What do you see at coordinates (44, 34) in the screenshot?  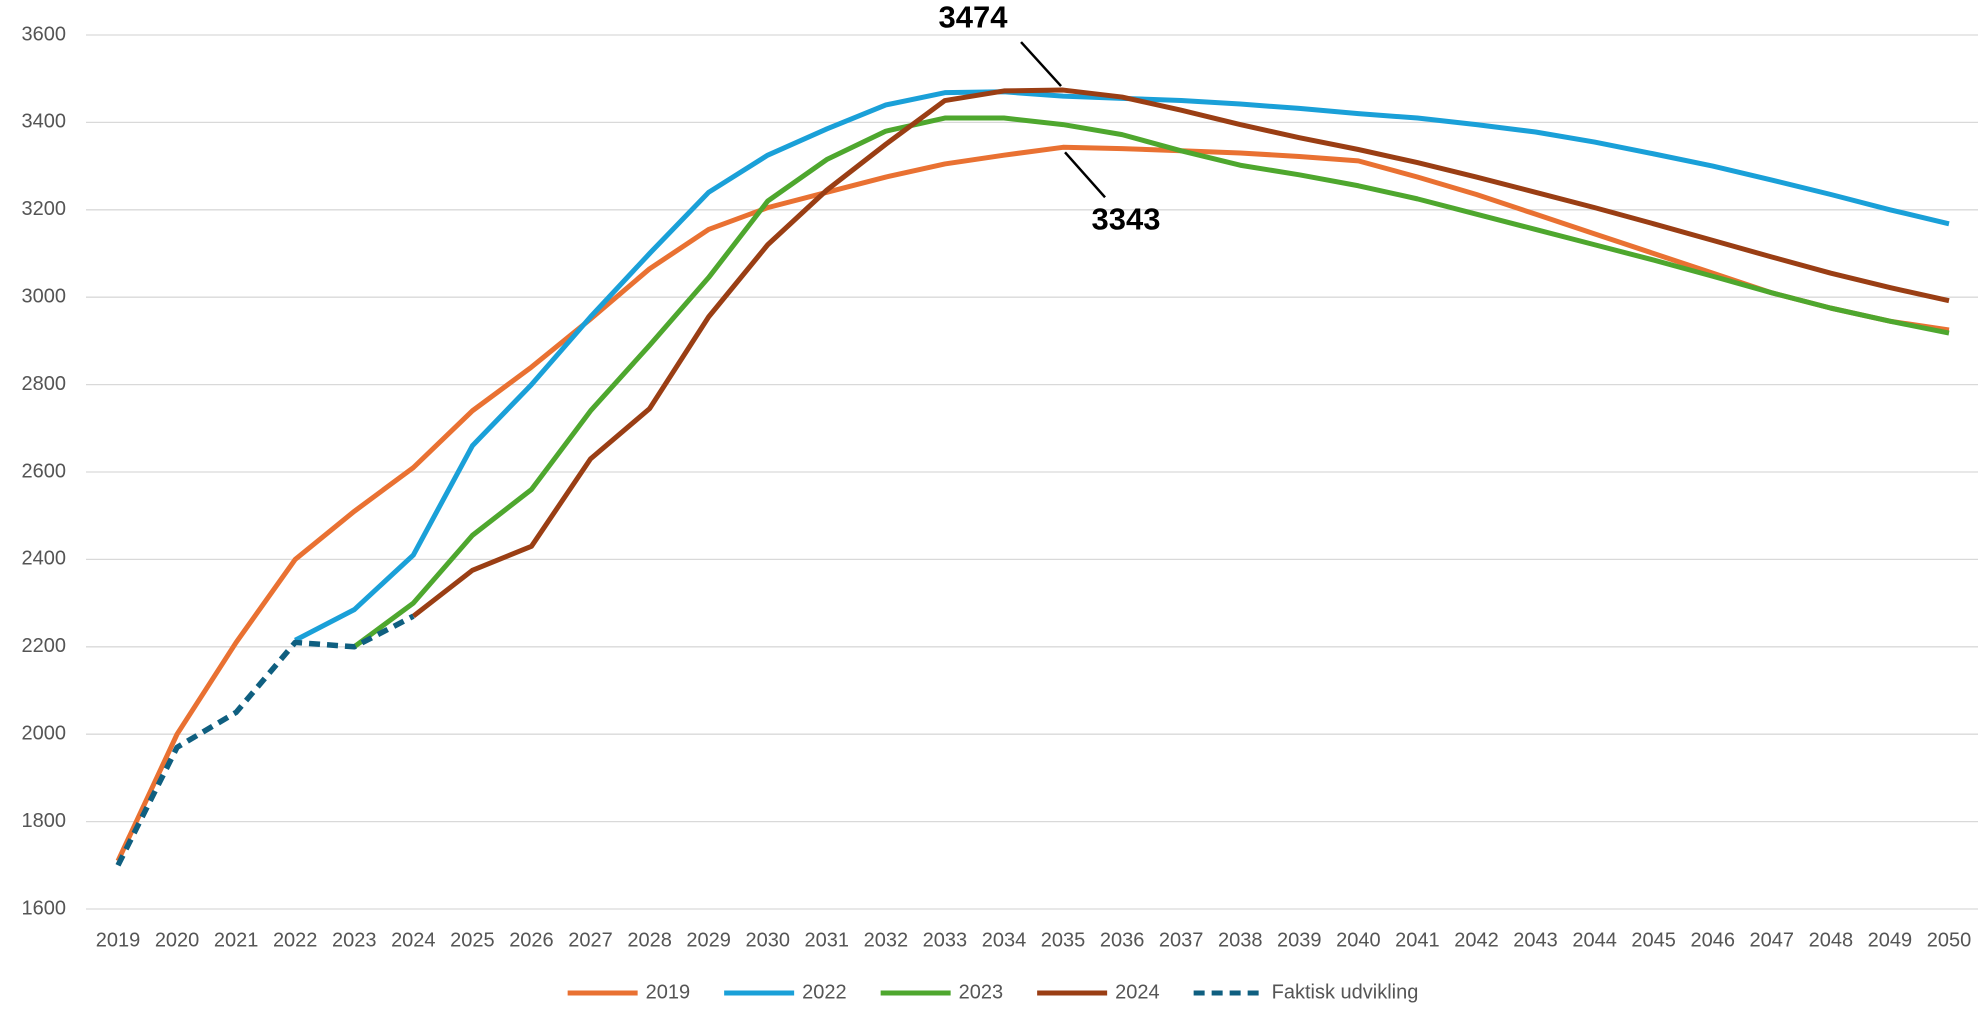 I see `y-tick-label: 3600` at bounding box center [44, 34].